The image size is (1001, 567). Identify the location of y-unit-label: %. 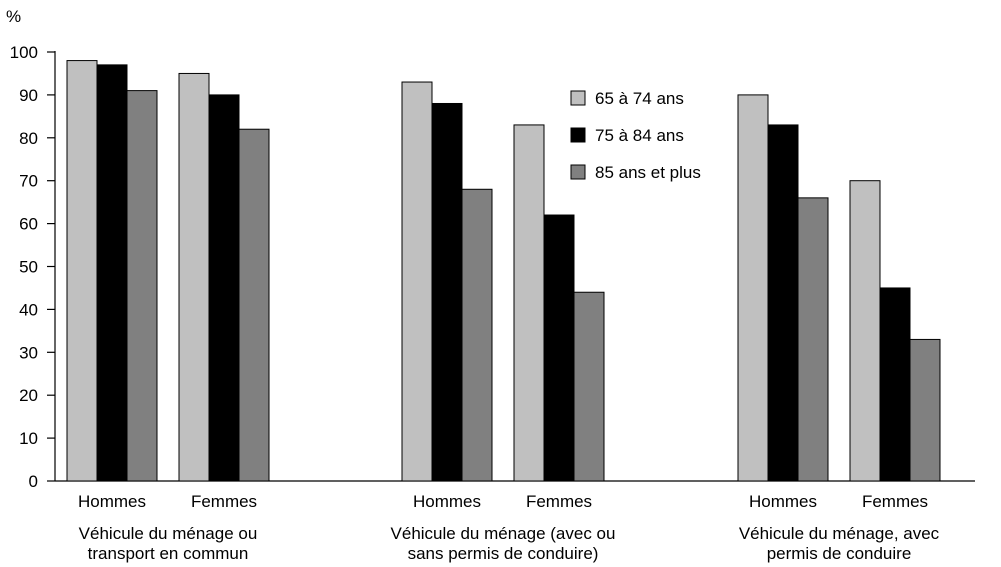
(13, 16).